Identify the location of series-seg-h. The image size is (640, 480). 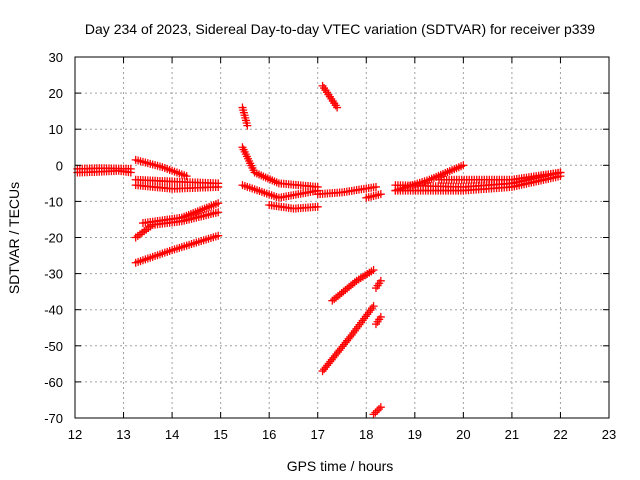
(177, 249).